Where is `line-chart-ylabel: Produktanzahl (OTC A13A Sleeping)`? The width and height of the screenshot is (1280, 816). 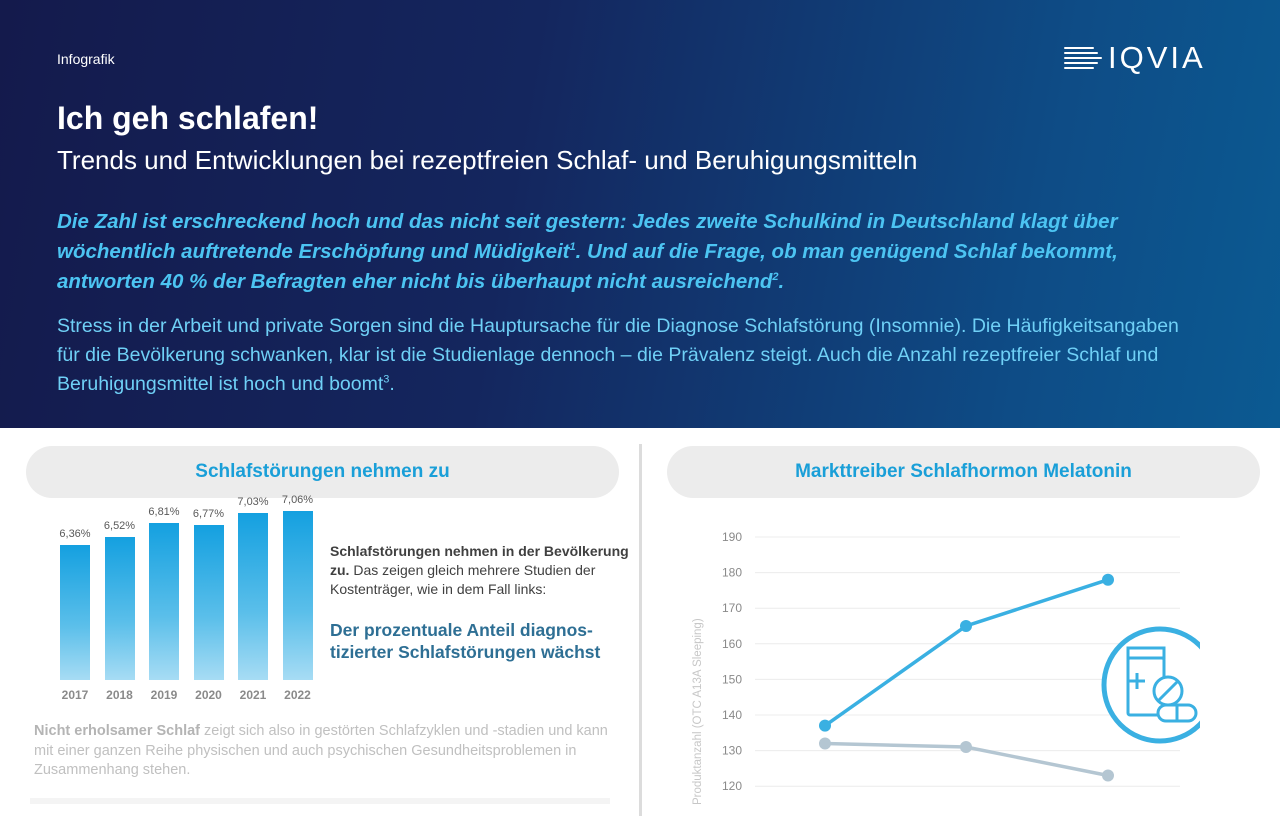
line-chart-ylabel: Produktanzahl (OTC A13A Sleeping) is located at coordinates (698, 711).